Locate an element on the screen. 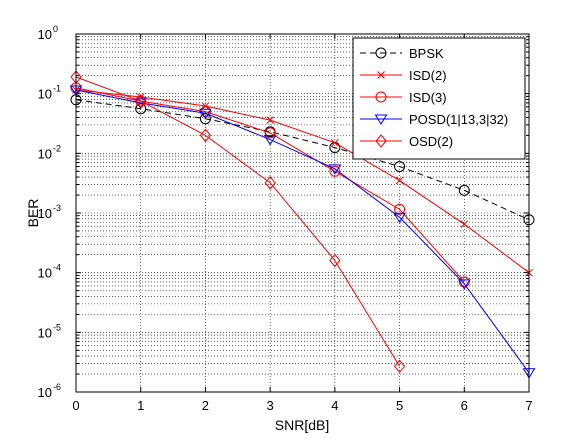 Image resolution: width=584 pixels, height=439 pixels. x-tick-labels: 0 1 2 3 4 5 6 7 is located at coordinates (302, 405).